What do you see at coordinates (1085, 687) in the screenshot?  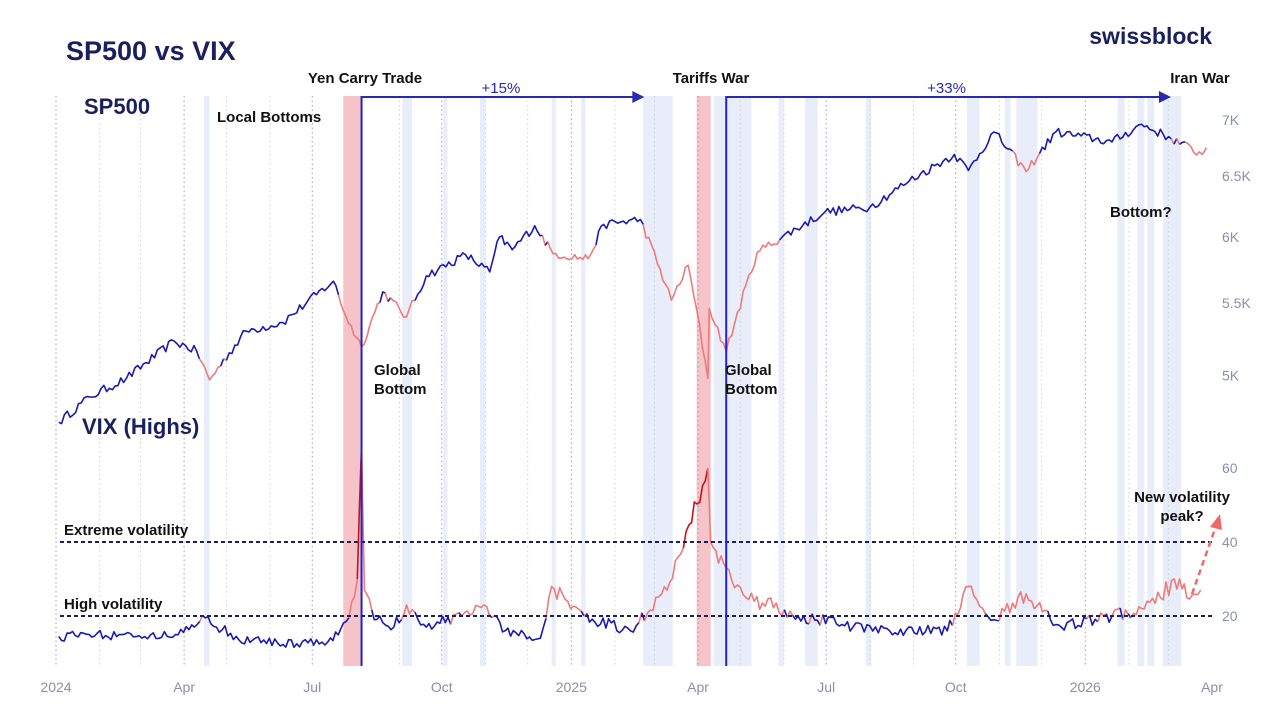 I see `x-tick-8: 2026` at bounding box center [1085, 687].